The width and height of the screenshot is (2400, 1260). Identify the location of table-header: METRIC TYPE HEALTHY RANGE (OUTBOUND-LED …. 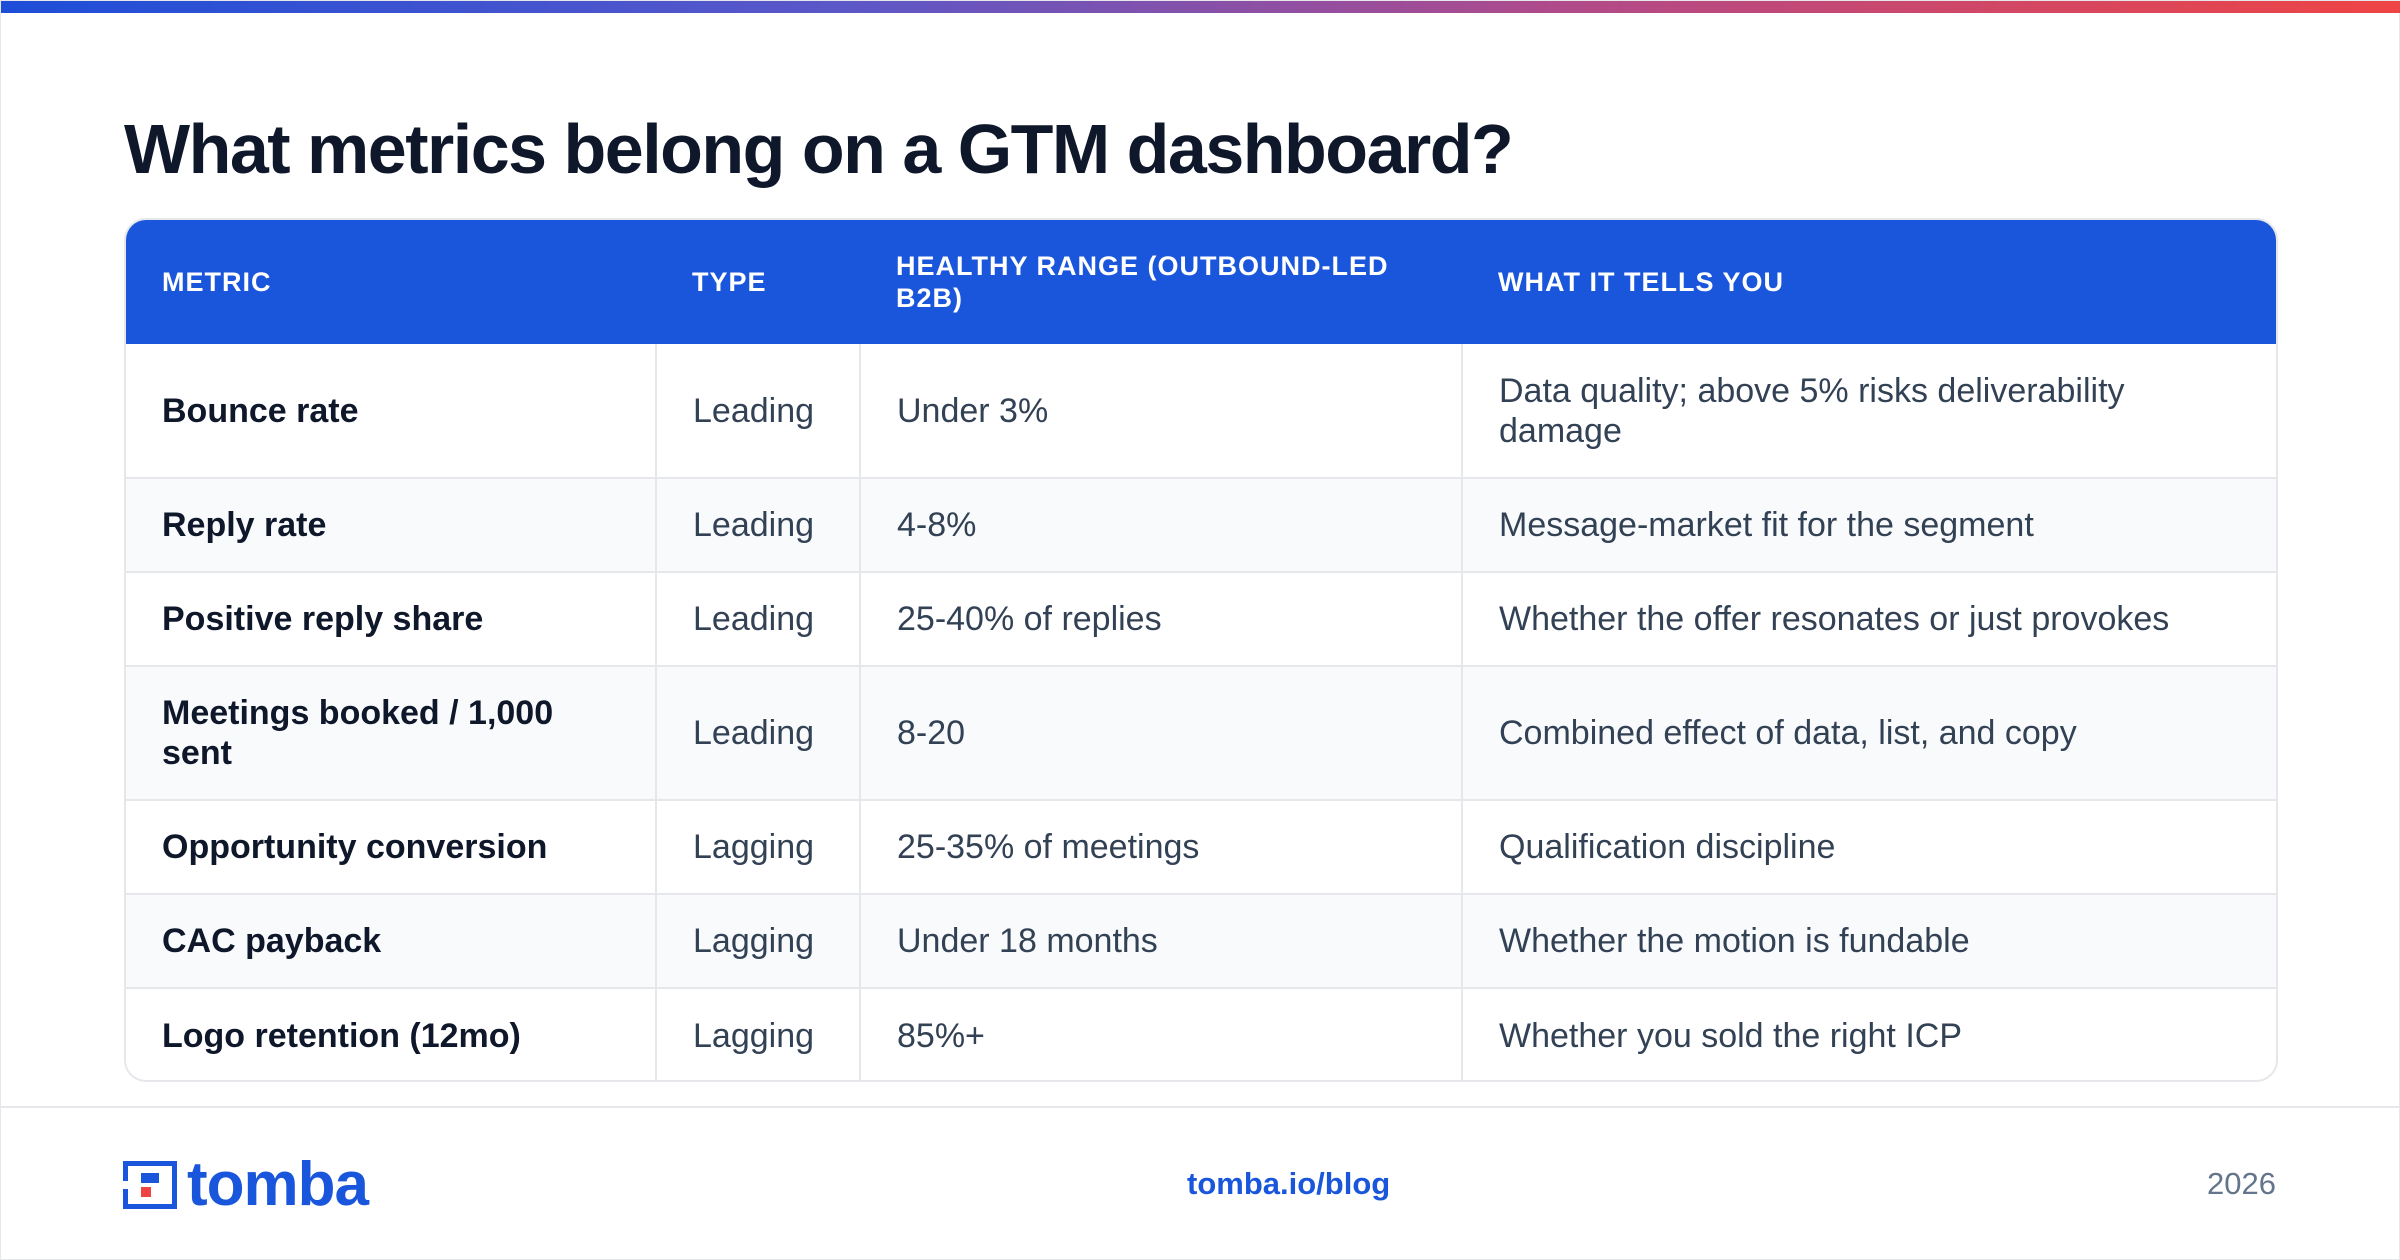
(1201, 282).